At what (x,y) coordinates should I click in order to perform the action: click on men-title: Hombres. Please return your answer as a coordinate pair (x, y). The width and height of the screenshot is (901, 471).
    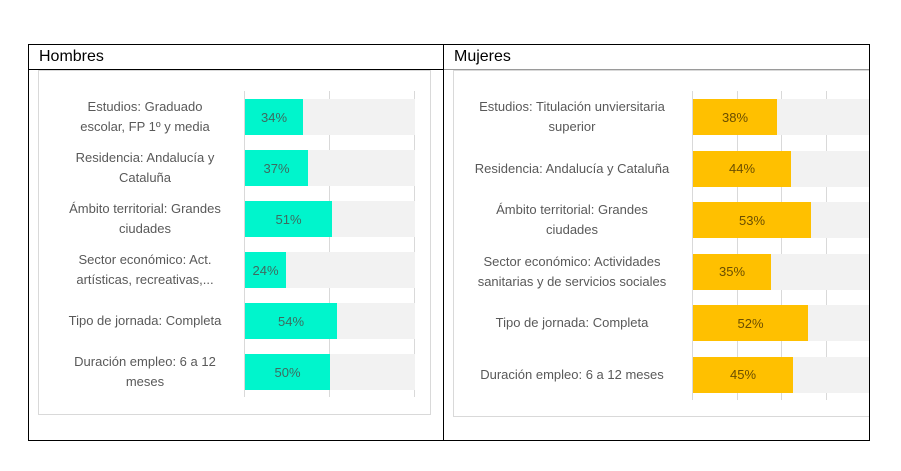
    Looking at the image, I should click on (71, 56).